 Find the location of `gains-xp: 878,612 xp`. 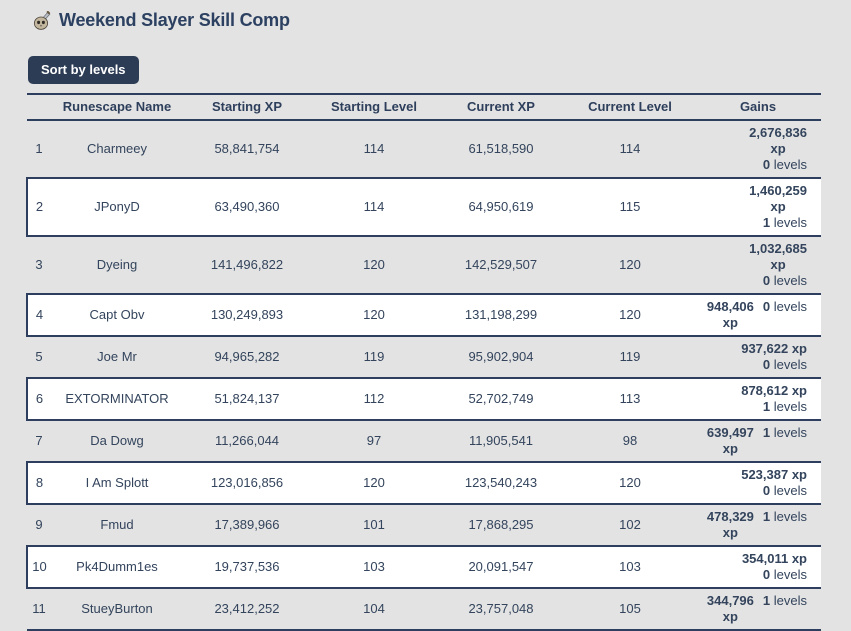

gains-xp: 878,612 xp is located at coordinates (774, 390).